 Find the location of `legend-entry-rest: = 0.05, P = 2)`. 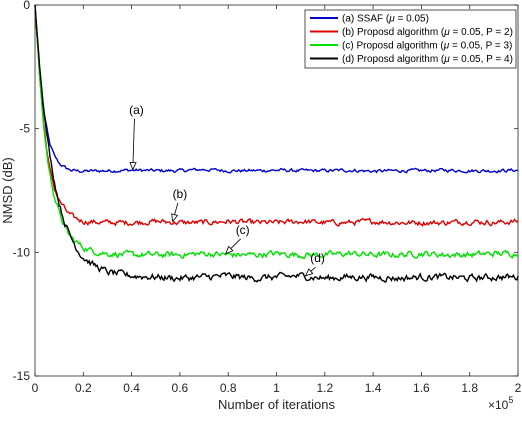

legend-entry-rest: = 0.05, P = 2) is located at coordinates (481, 32).